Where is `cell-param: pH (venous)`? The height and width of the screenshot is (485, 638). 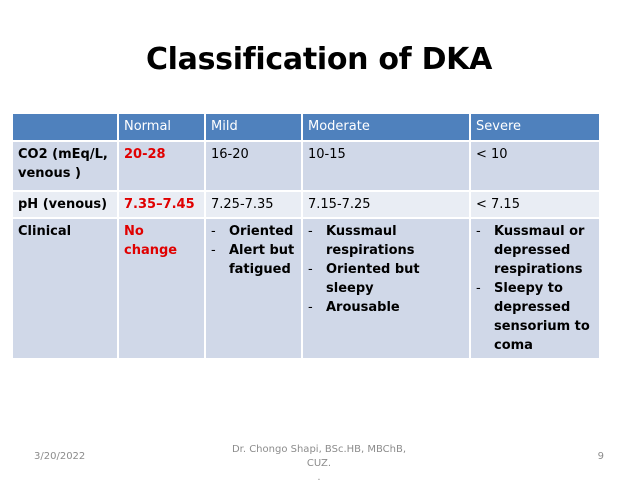
cell-param: pH (venous) is located at coordinates (65, 204).